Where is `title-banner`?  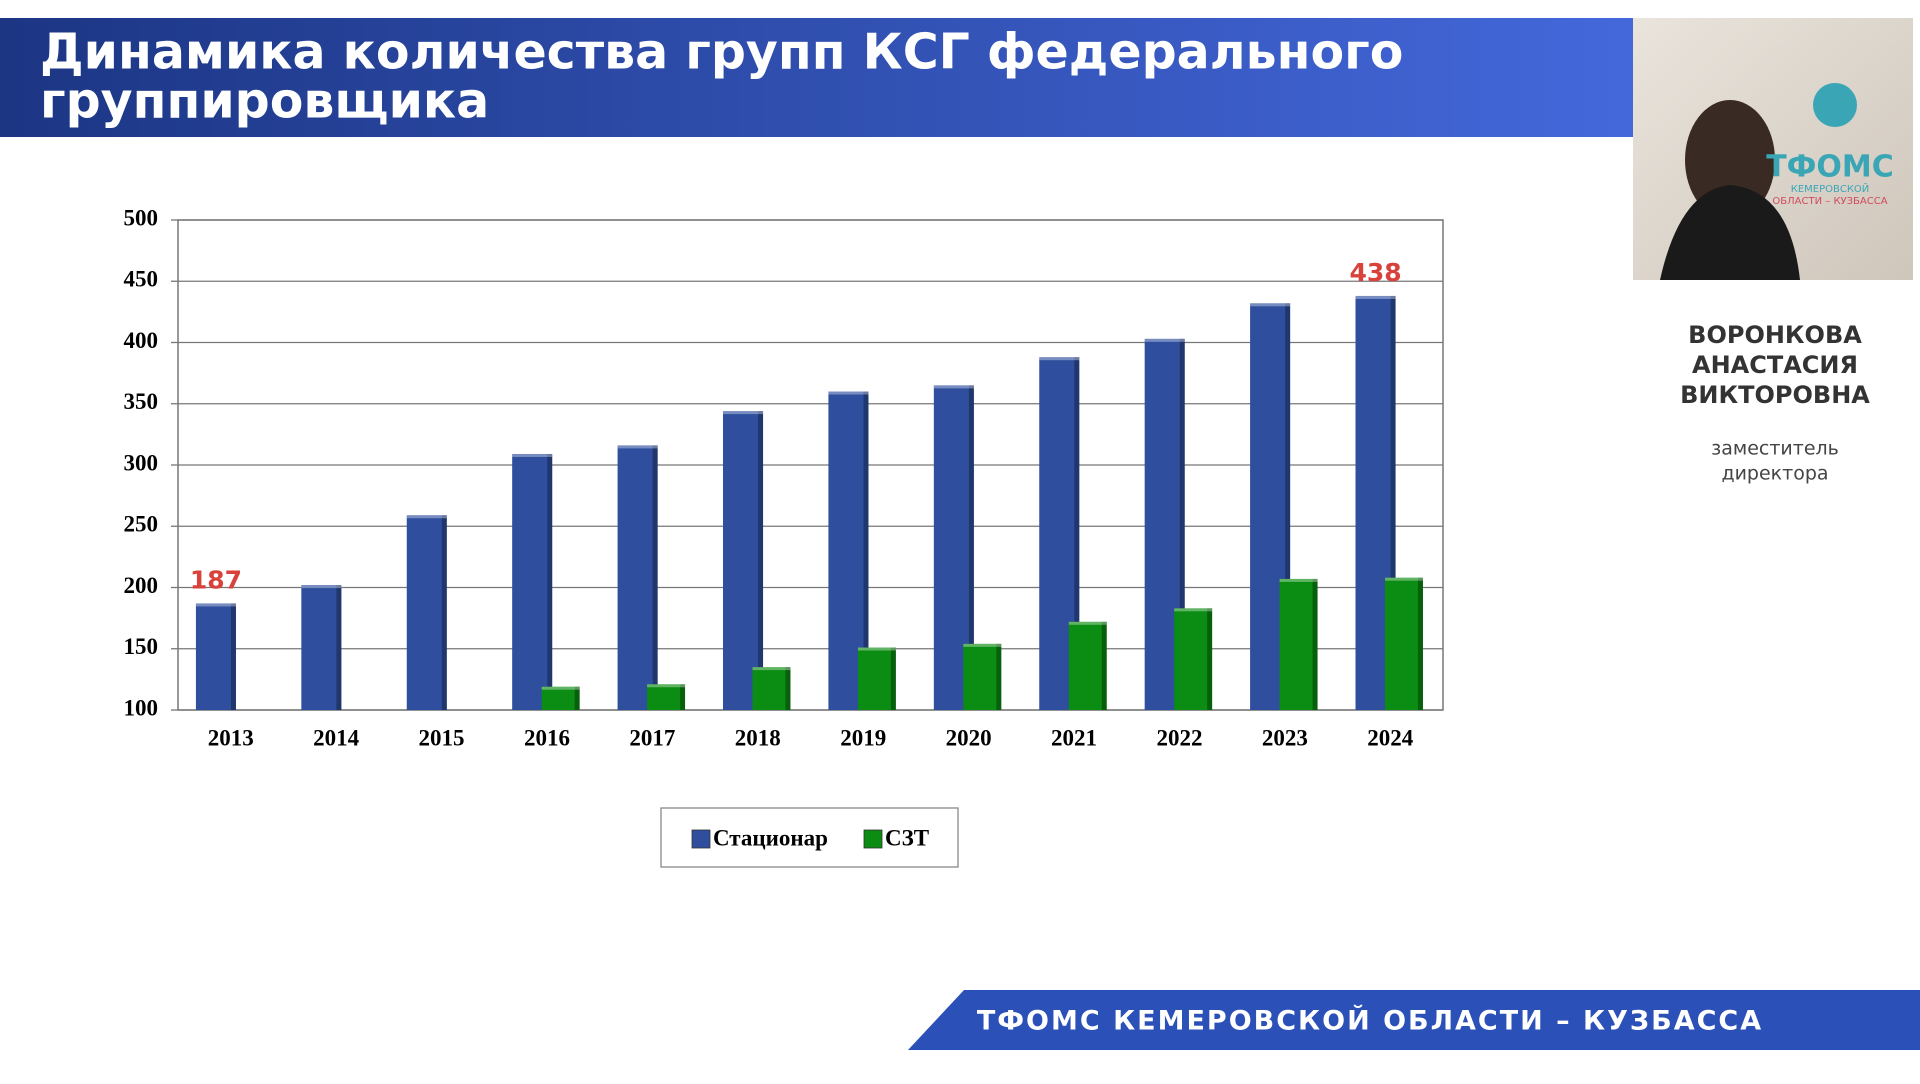 title-banner is located at coordinates (816, 77).